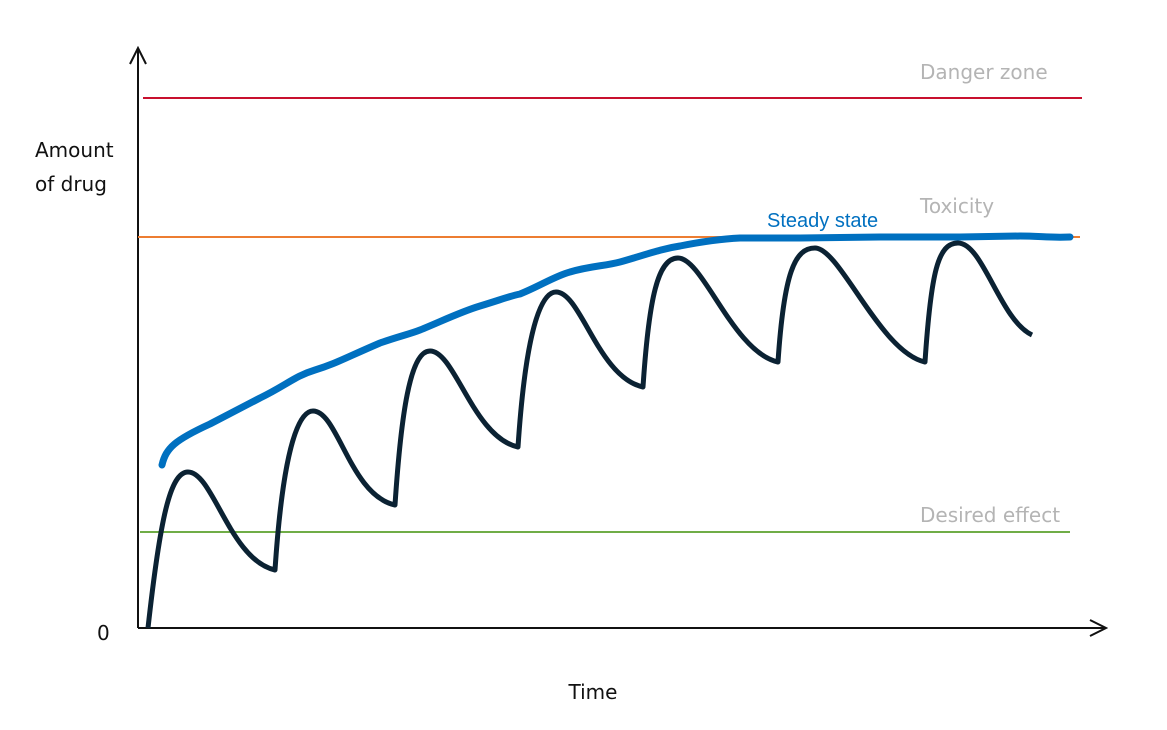  What do you see at coordinates (74, 150) in the screenshot?
I see `y-axis-label: Amount` at bounding box center [74, 150].